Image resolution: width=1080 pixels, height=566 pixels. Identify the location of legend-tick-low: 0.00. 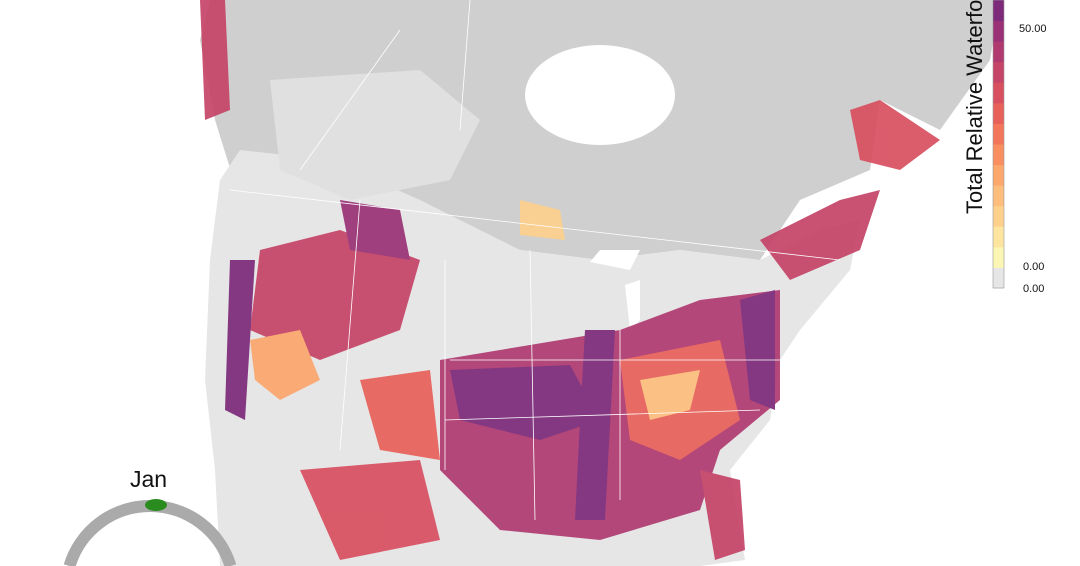
(1034, 267).